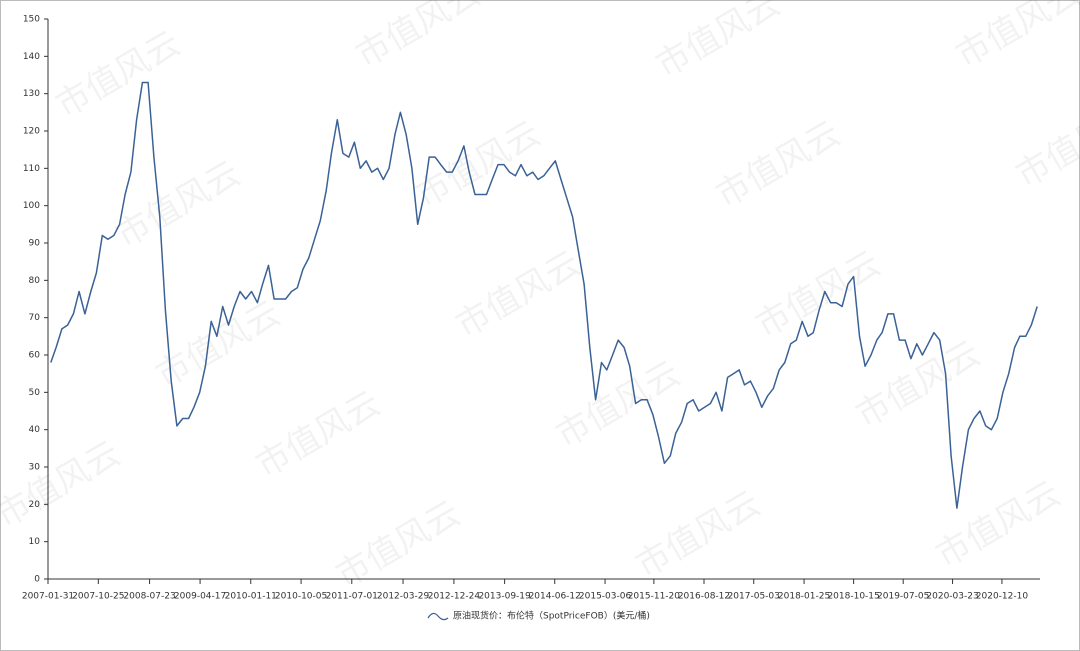  I want to click on legend-icon, so click(438, 616).